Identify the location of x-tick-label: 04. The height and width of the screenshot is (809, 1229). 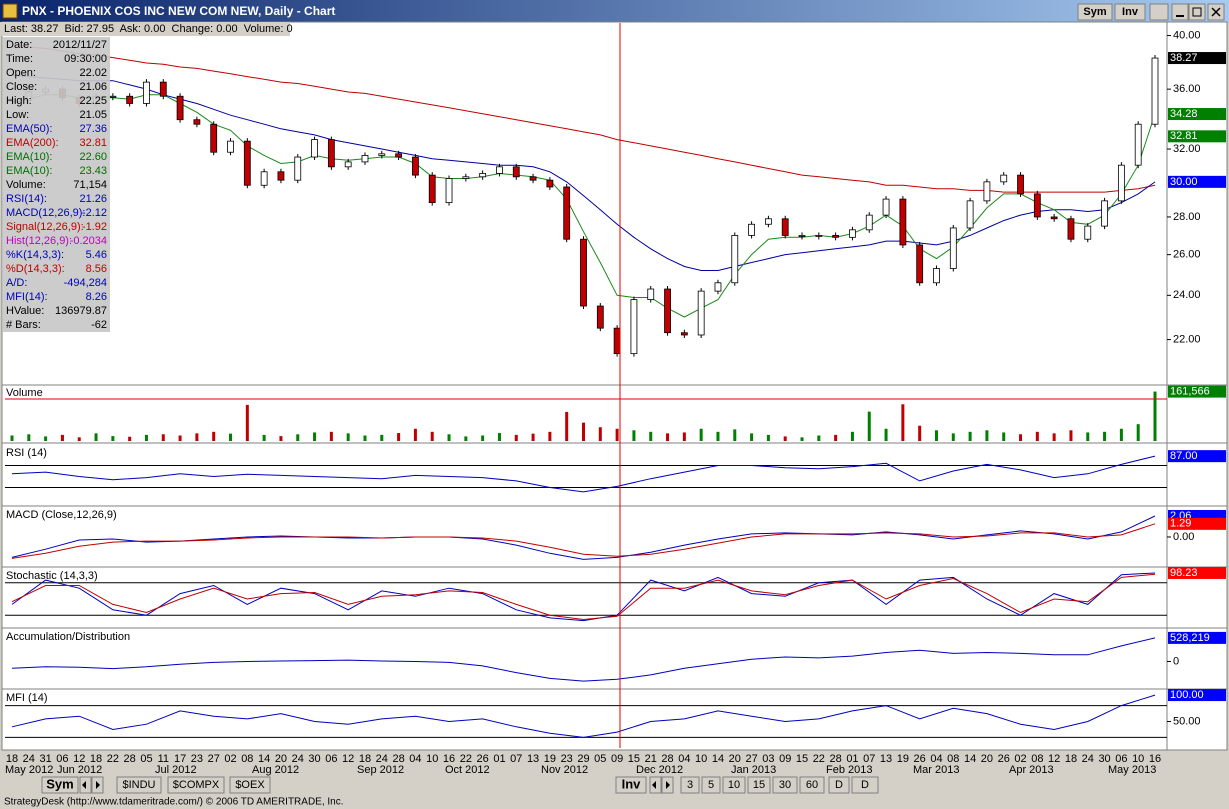
(936, 759).